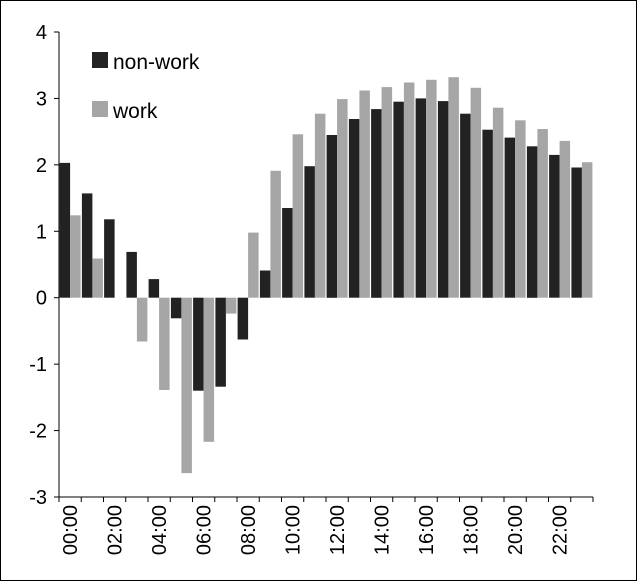  I want to click on x-tick-label: 04:00, so click(160, 530).